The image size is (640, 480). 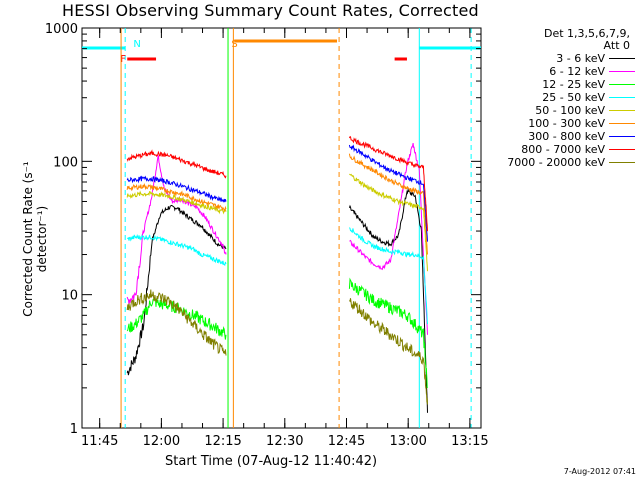 I want to click on legend-entry-label: 800 - 7000 keV, so click(x=563, y=149).